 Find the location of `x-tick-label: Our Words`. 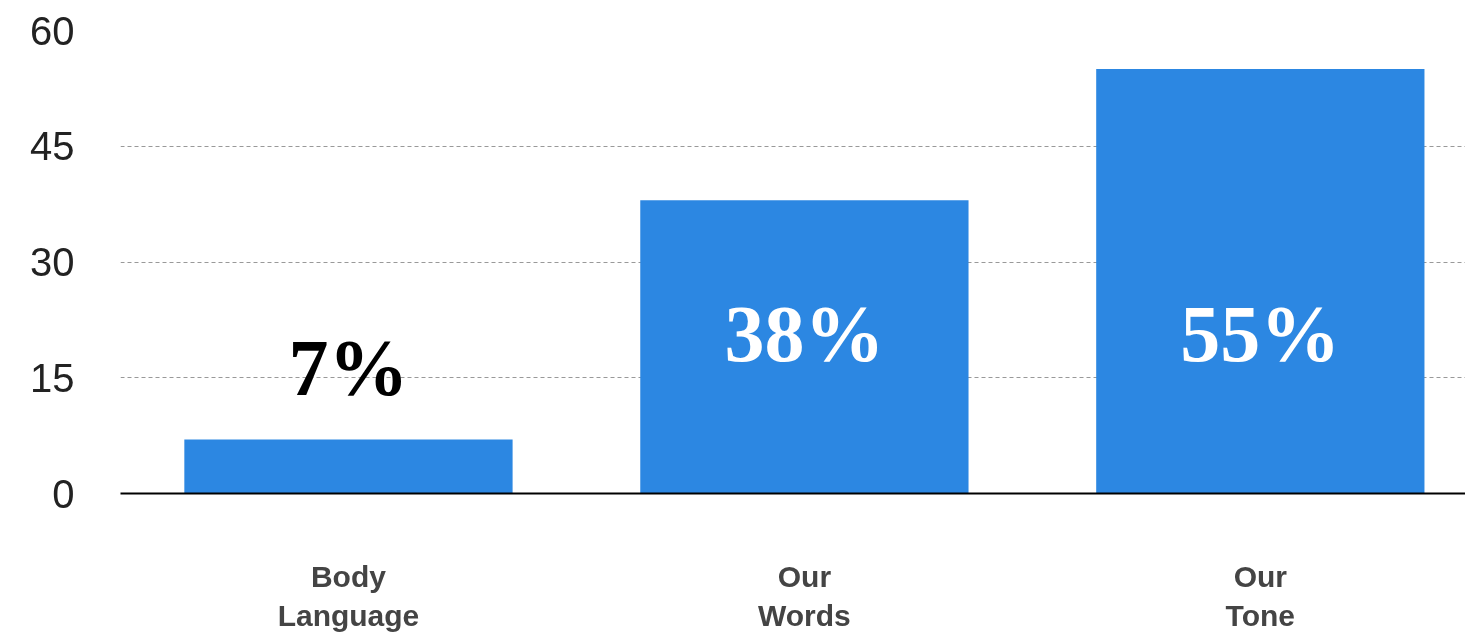

x-tick-label: Our Words is located at coordinates (804, 596).